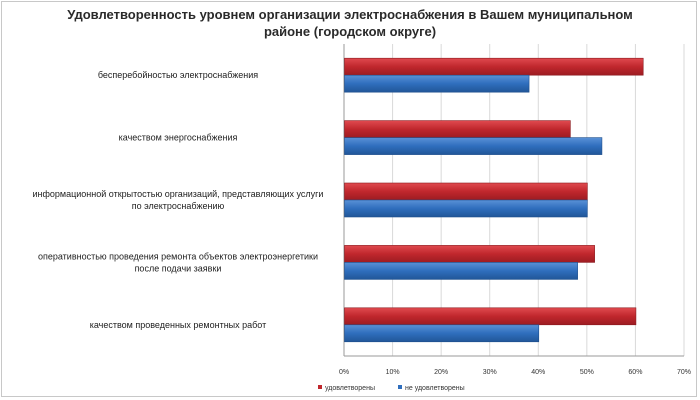  Describe the element at coordinates (515, 372) in the screenshot. I see `x-tick-labels: 0% 10% 20% 30% 40% 50% 60% 70%` at that location.